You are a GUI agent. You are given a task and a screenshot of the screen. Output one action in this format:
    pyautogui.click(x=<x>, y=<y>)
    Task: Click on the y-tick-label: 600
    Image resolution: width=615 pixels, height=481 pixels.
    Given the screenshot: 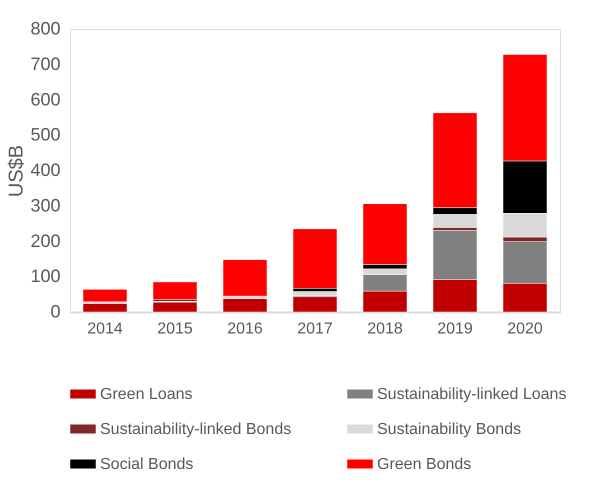 What is the action you would take?
    pyautogui.click(x=45, y=99)
    